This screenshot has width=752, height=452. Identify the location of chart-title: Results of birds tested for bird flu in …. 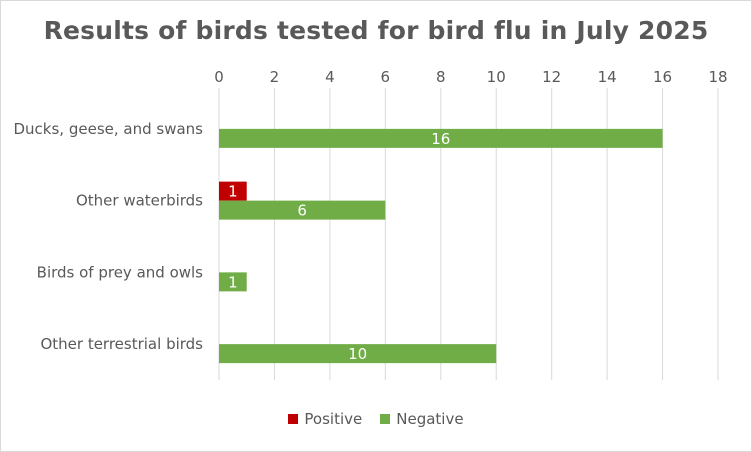
(376, 30).